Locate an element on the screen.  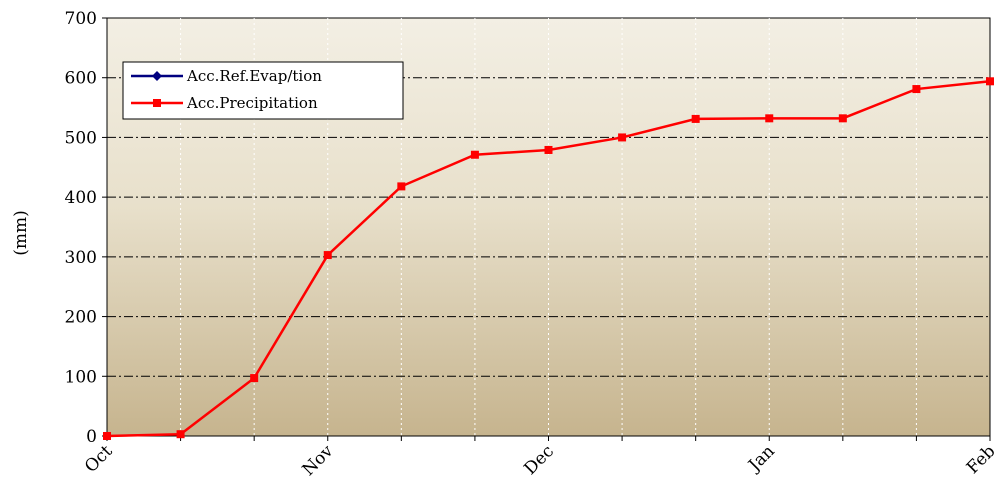
y-axis: 0 100 200 300 400 500 600 700 is located at coordinates (86, 228).